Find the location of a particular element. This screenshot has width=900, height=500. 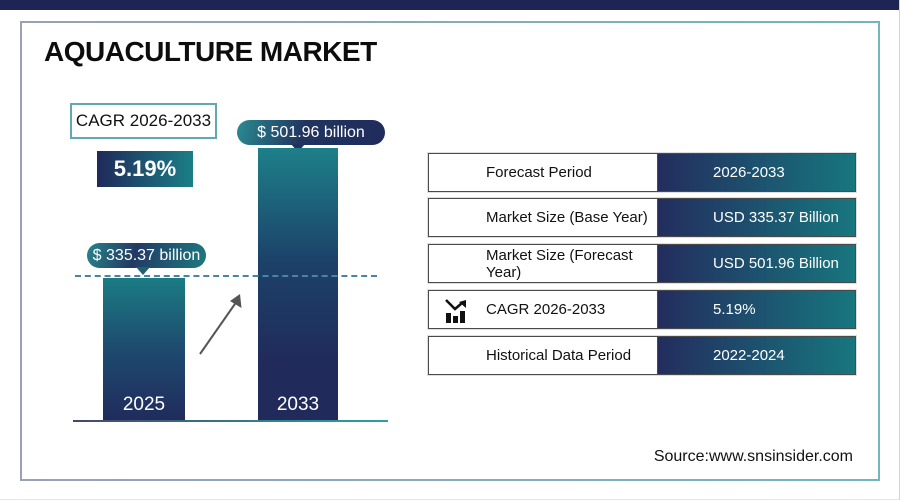

chart-growth-icon is located at coordinates (455, 311).